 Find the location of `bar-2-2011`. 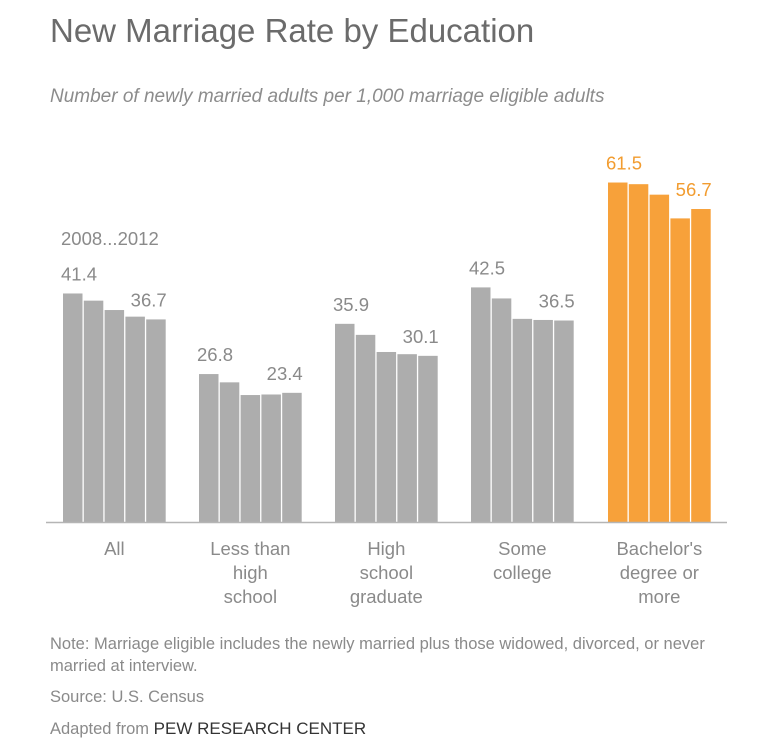

bar-2-2011 is located at coordinates (271, 458).